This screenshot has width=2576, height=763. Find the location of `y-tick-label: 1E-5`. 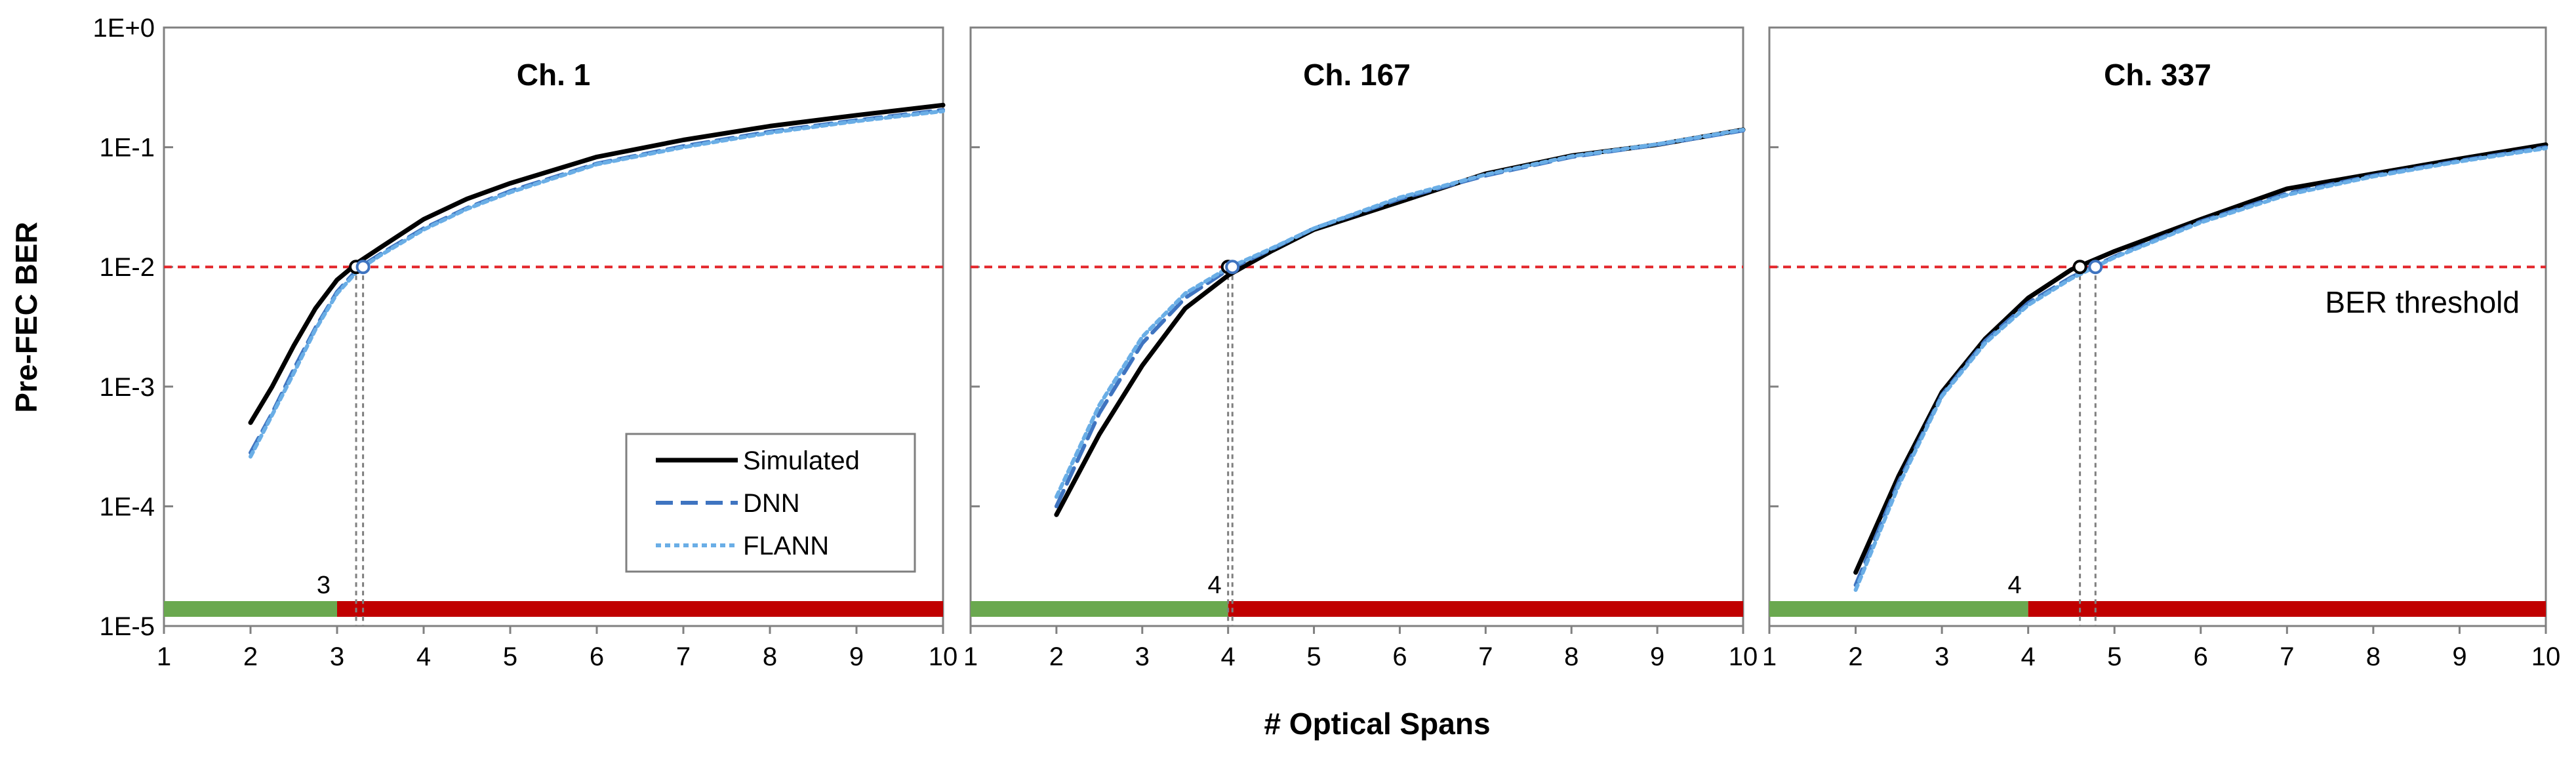

y-tick-label: 1E-5 is located at coordinates (127, 626).